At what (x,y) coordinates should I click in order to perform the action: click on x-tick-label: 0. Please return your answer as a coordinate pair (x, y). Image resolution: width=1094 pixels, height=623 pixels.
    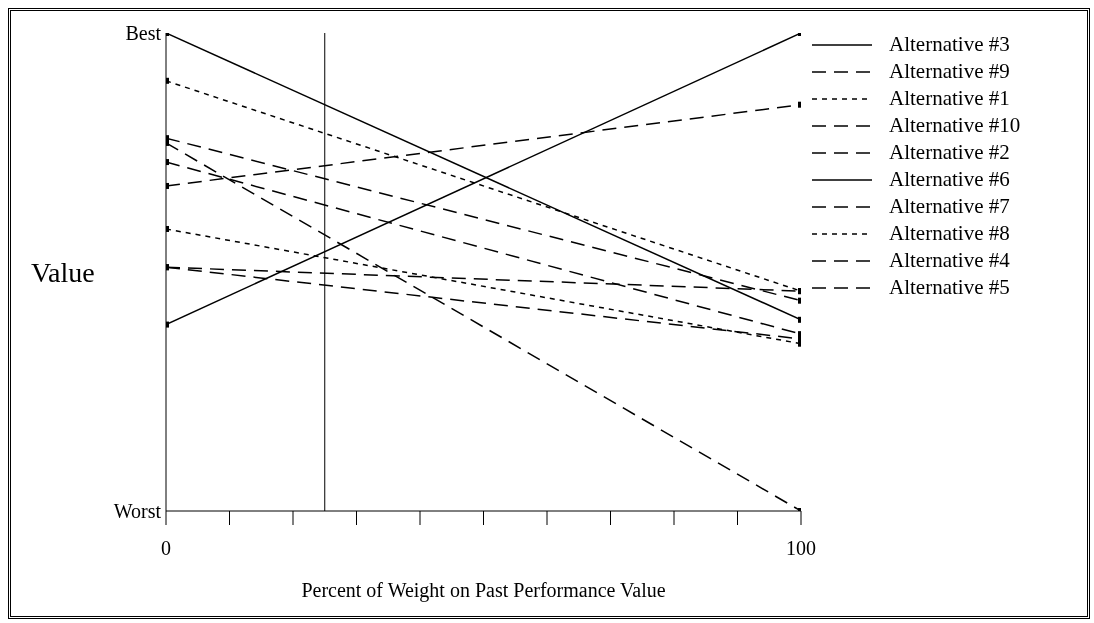
    Looking at the image, I should click on (166, 548).